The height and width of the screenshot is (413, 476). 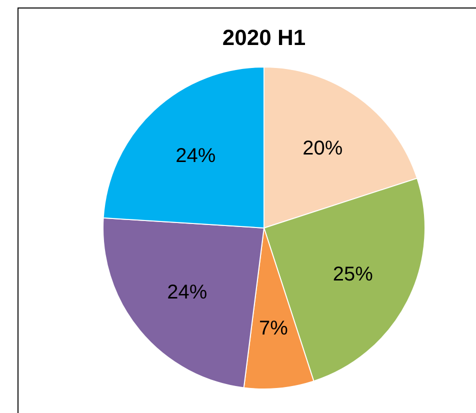 I want to click on data-label: 25%, so click(x=353, y=274).